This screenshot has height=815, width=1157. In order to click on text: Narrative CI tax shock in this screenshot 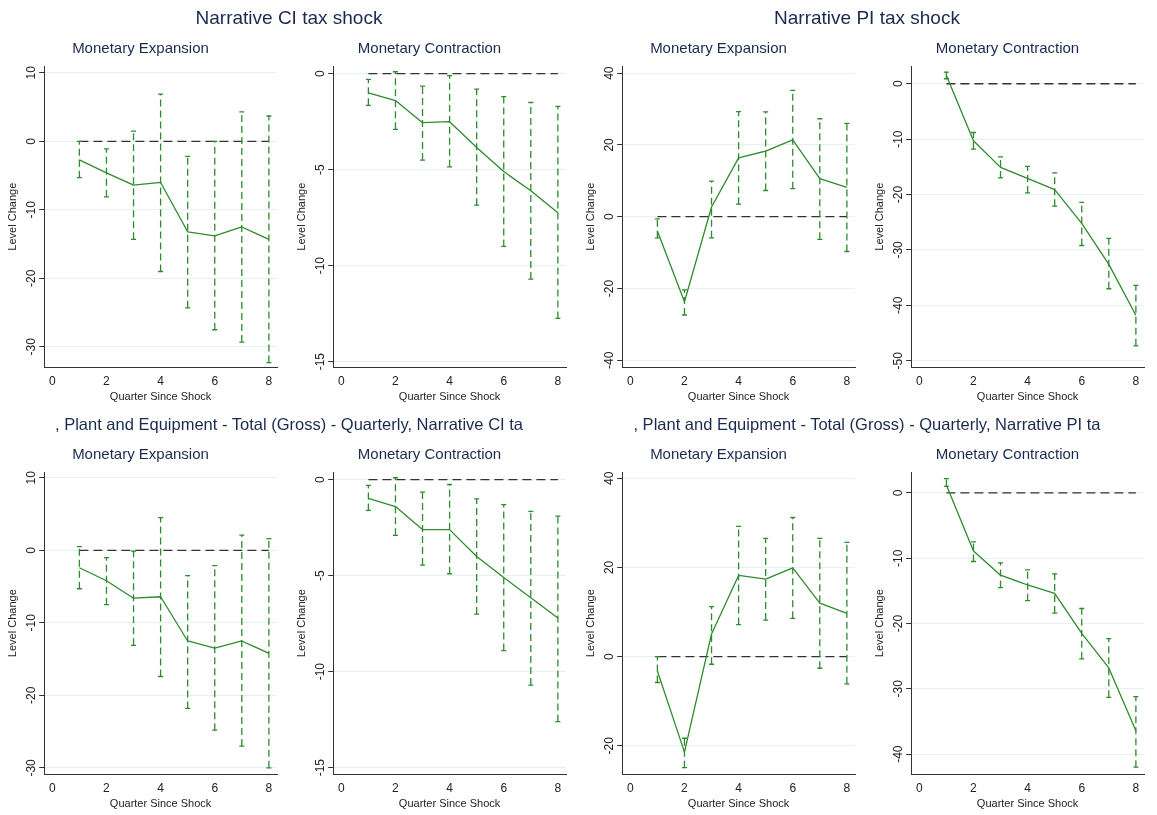, I will do `click(289, 18)`.